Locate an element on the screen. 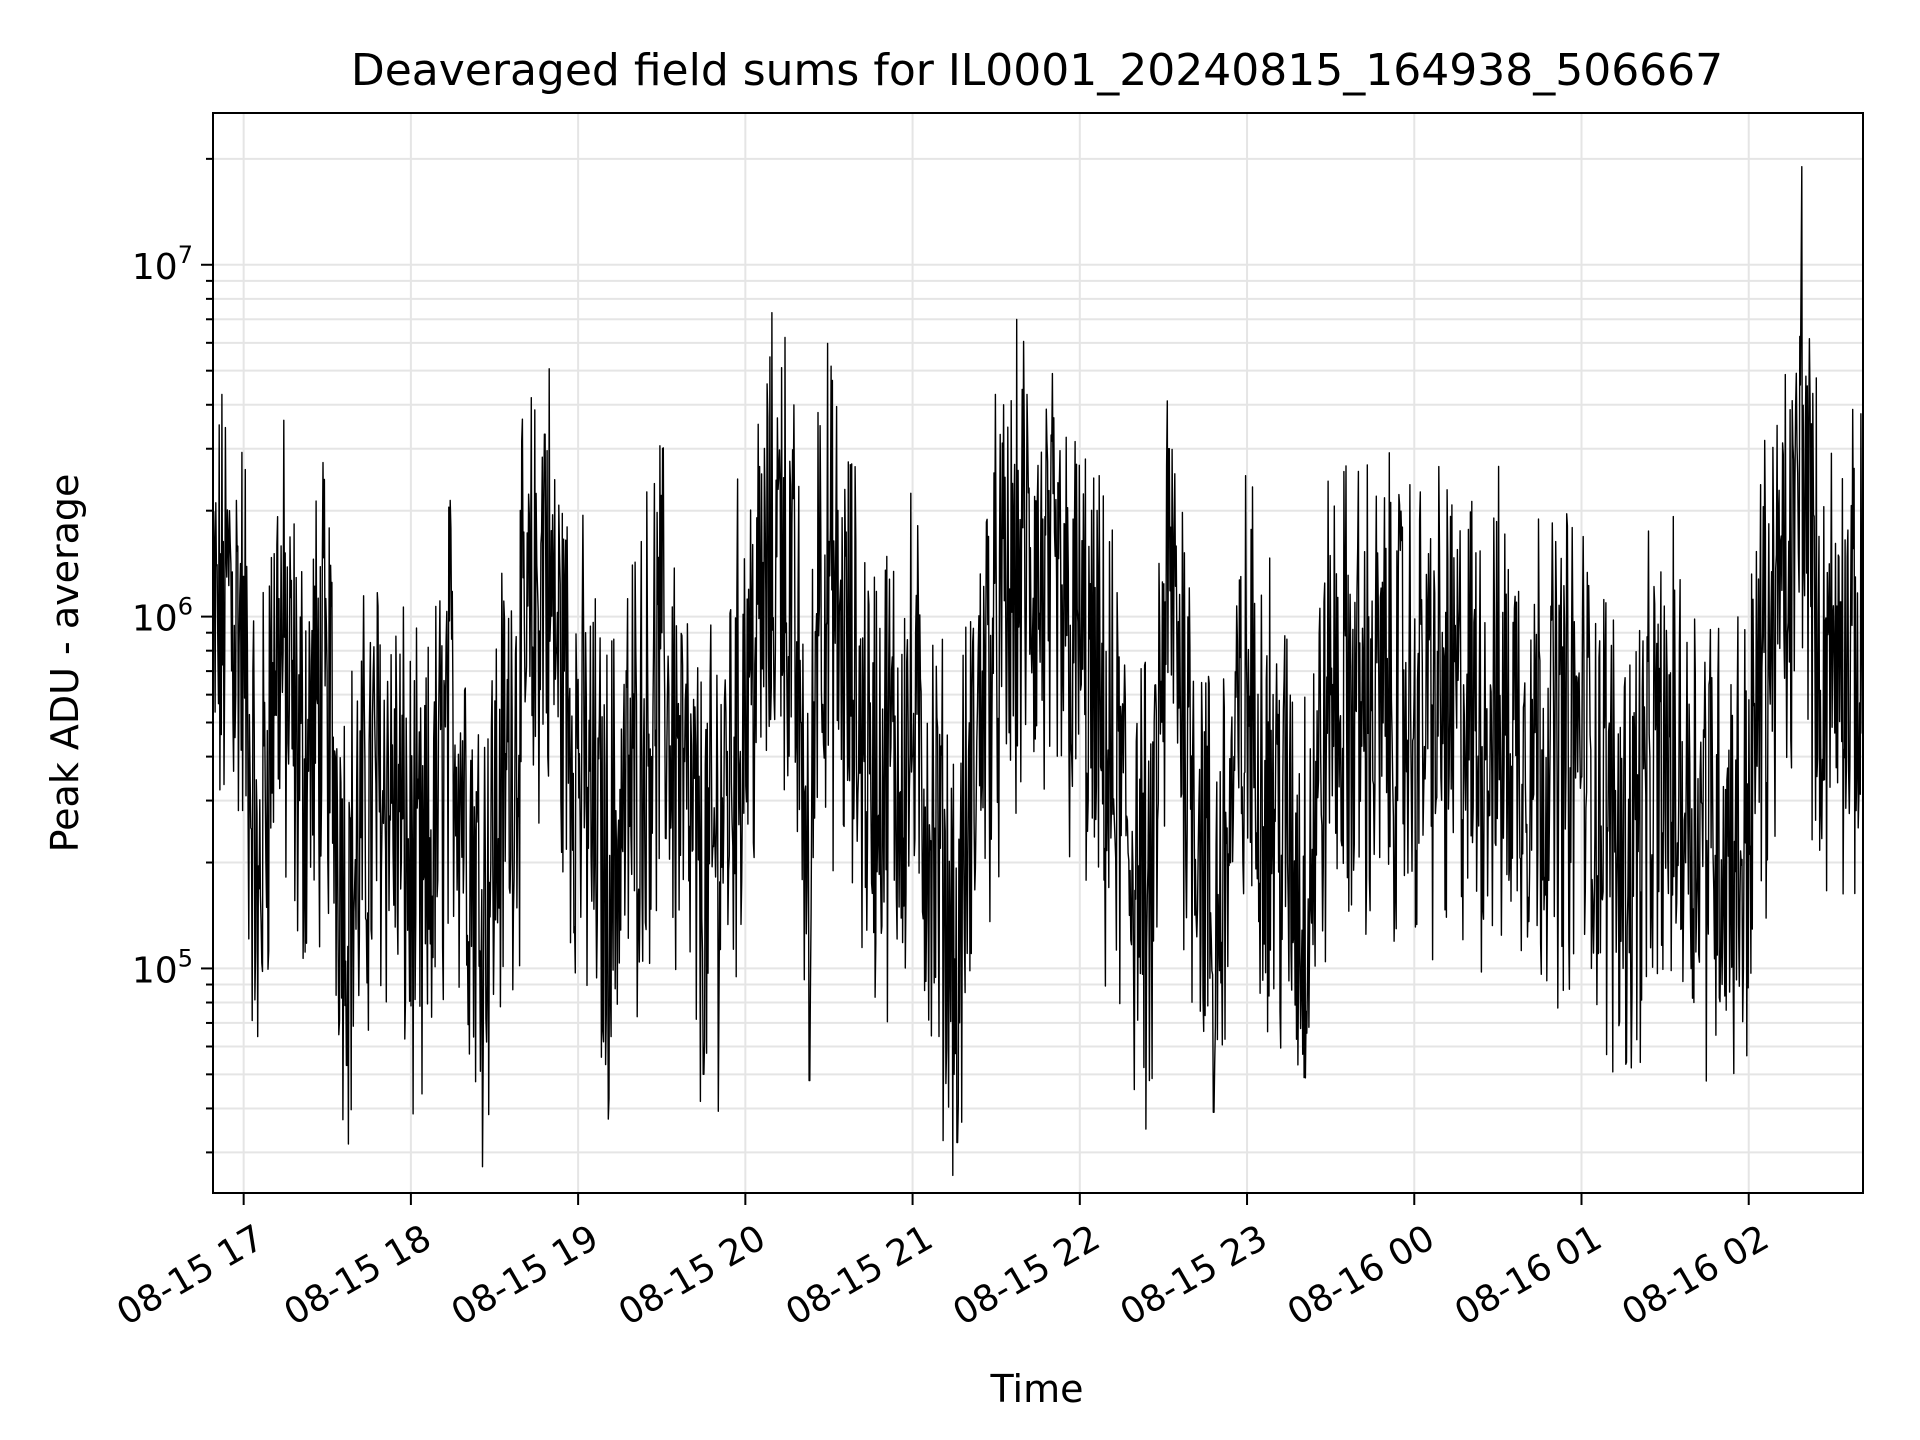 This screenshot has height=1440, width=1920. y-tick-label: 10⁷ is located at coordinates (162, 264).